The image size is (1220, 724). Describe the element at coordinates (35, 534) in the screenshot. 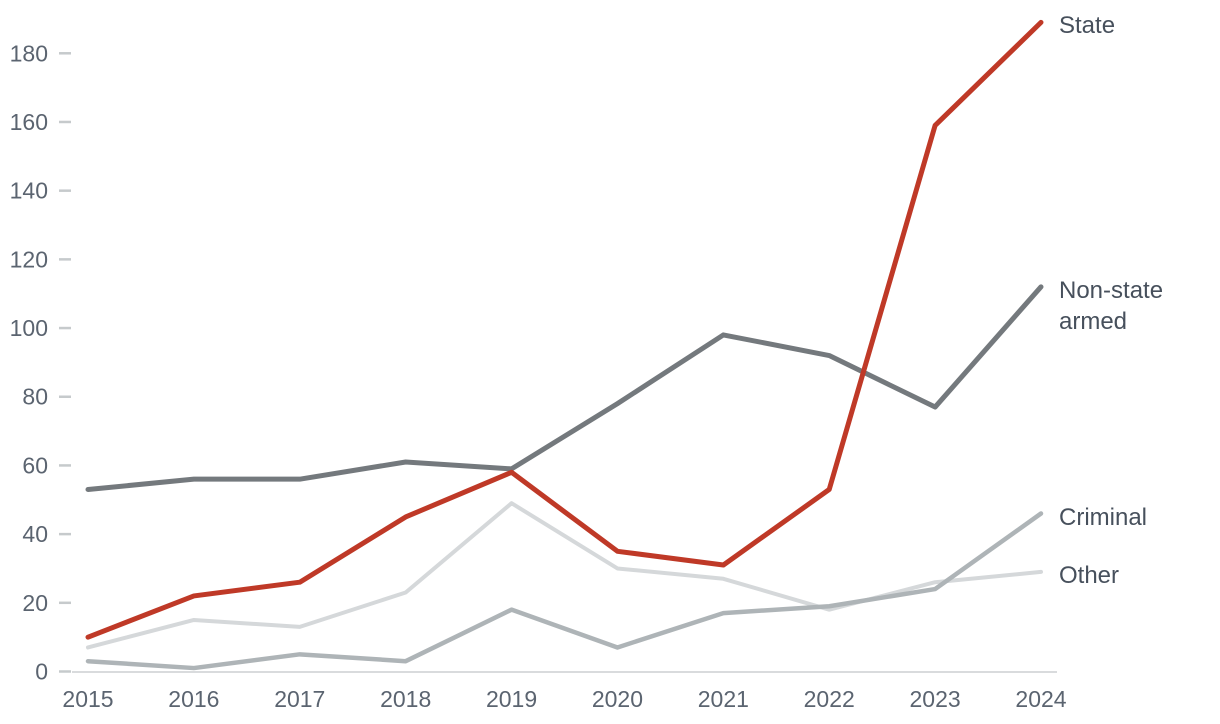

I see `y-tick-label: 40` at that location.